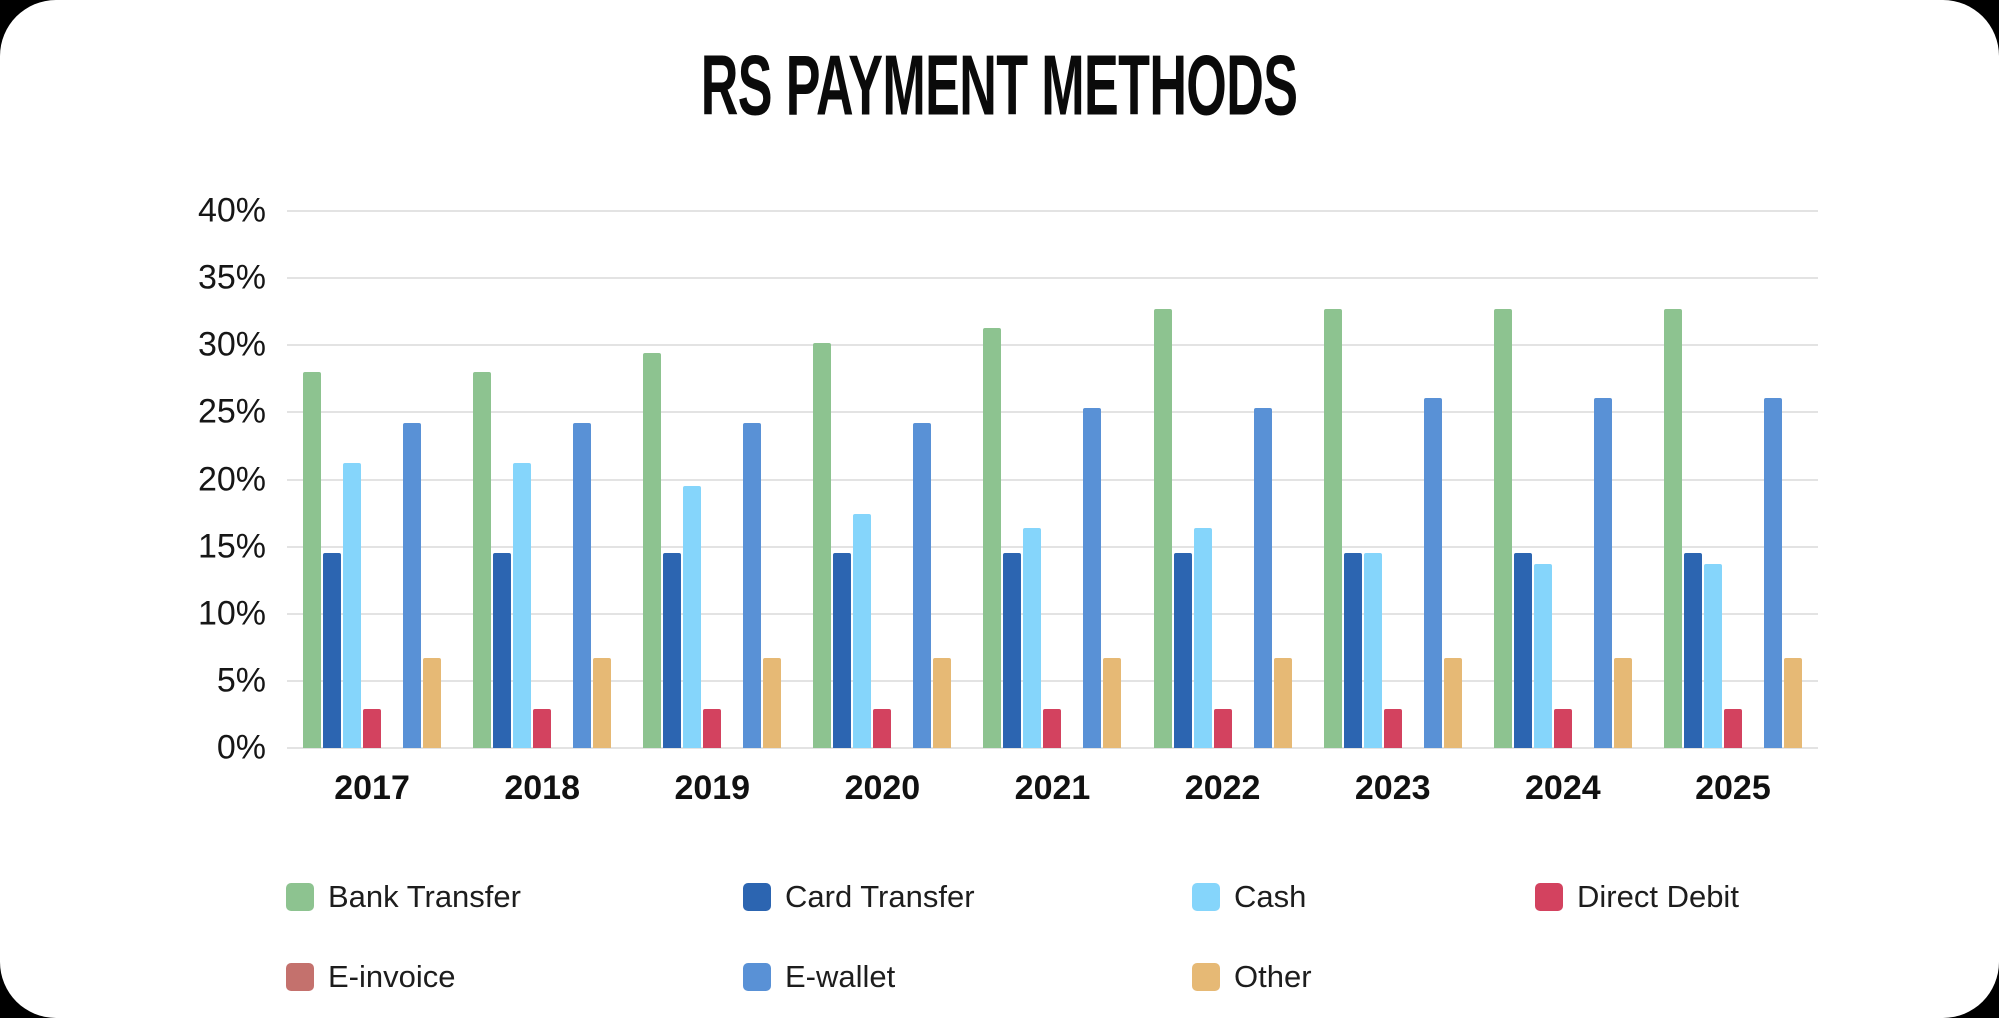 The image size is (1999, 1018). What do you see at coordinates (1522, 650) in the screenshot?
I see `bar-card-transfer-2024` at bounding box center [1522, 650].